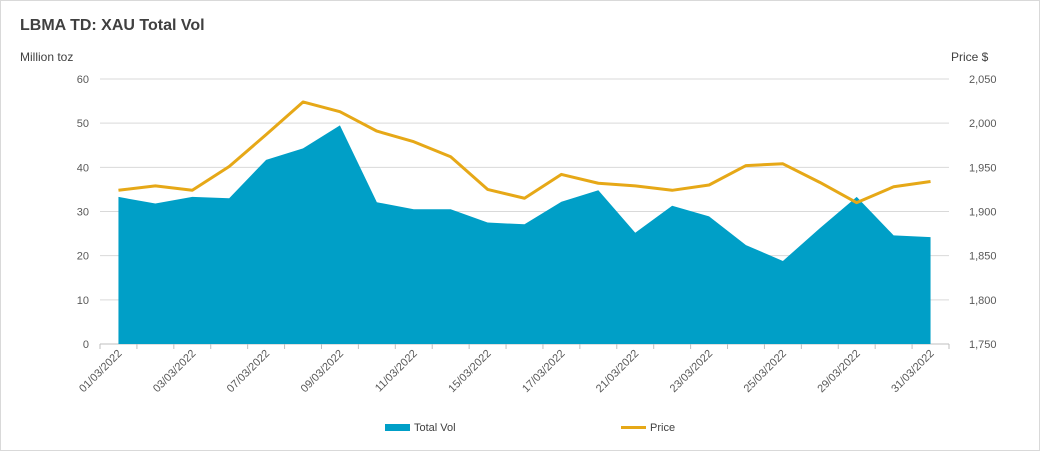 This screenshot has height=457, width=1040. I want to click on legend-label-total-vol: Total Vol, so click(435, 428).